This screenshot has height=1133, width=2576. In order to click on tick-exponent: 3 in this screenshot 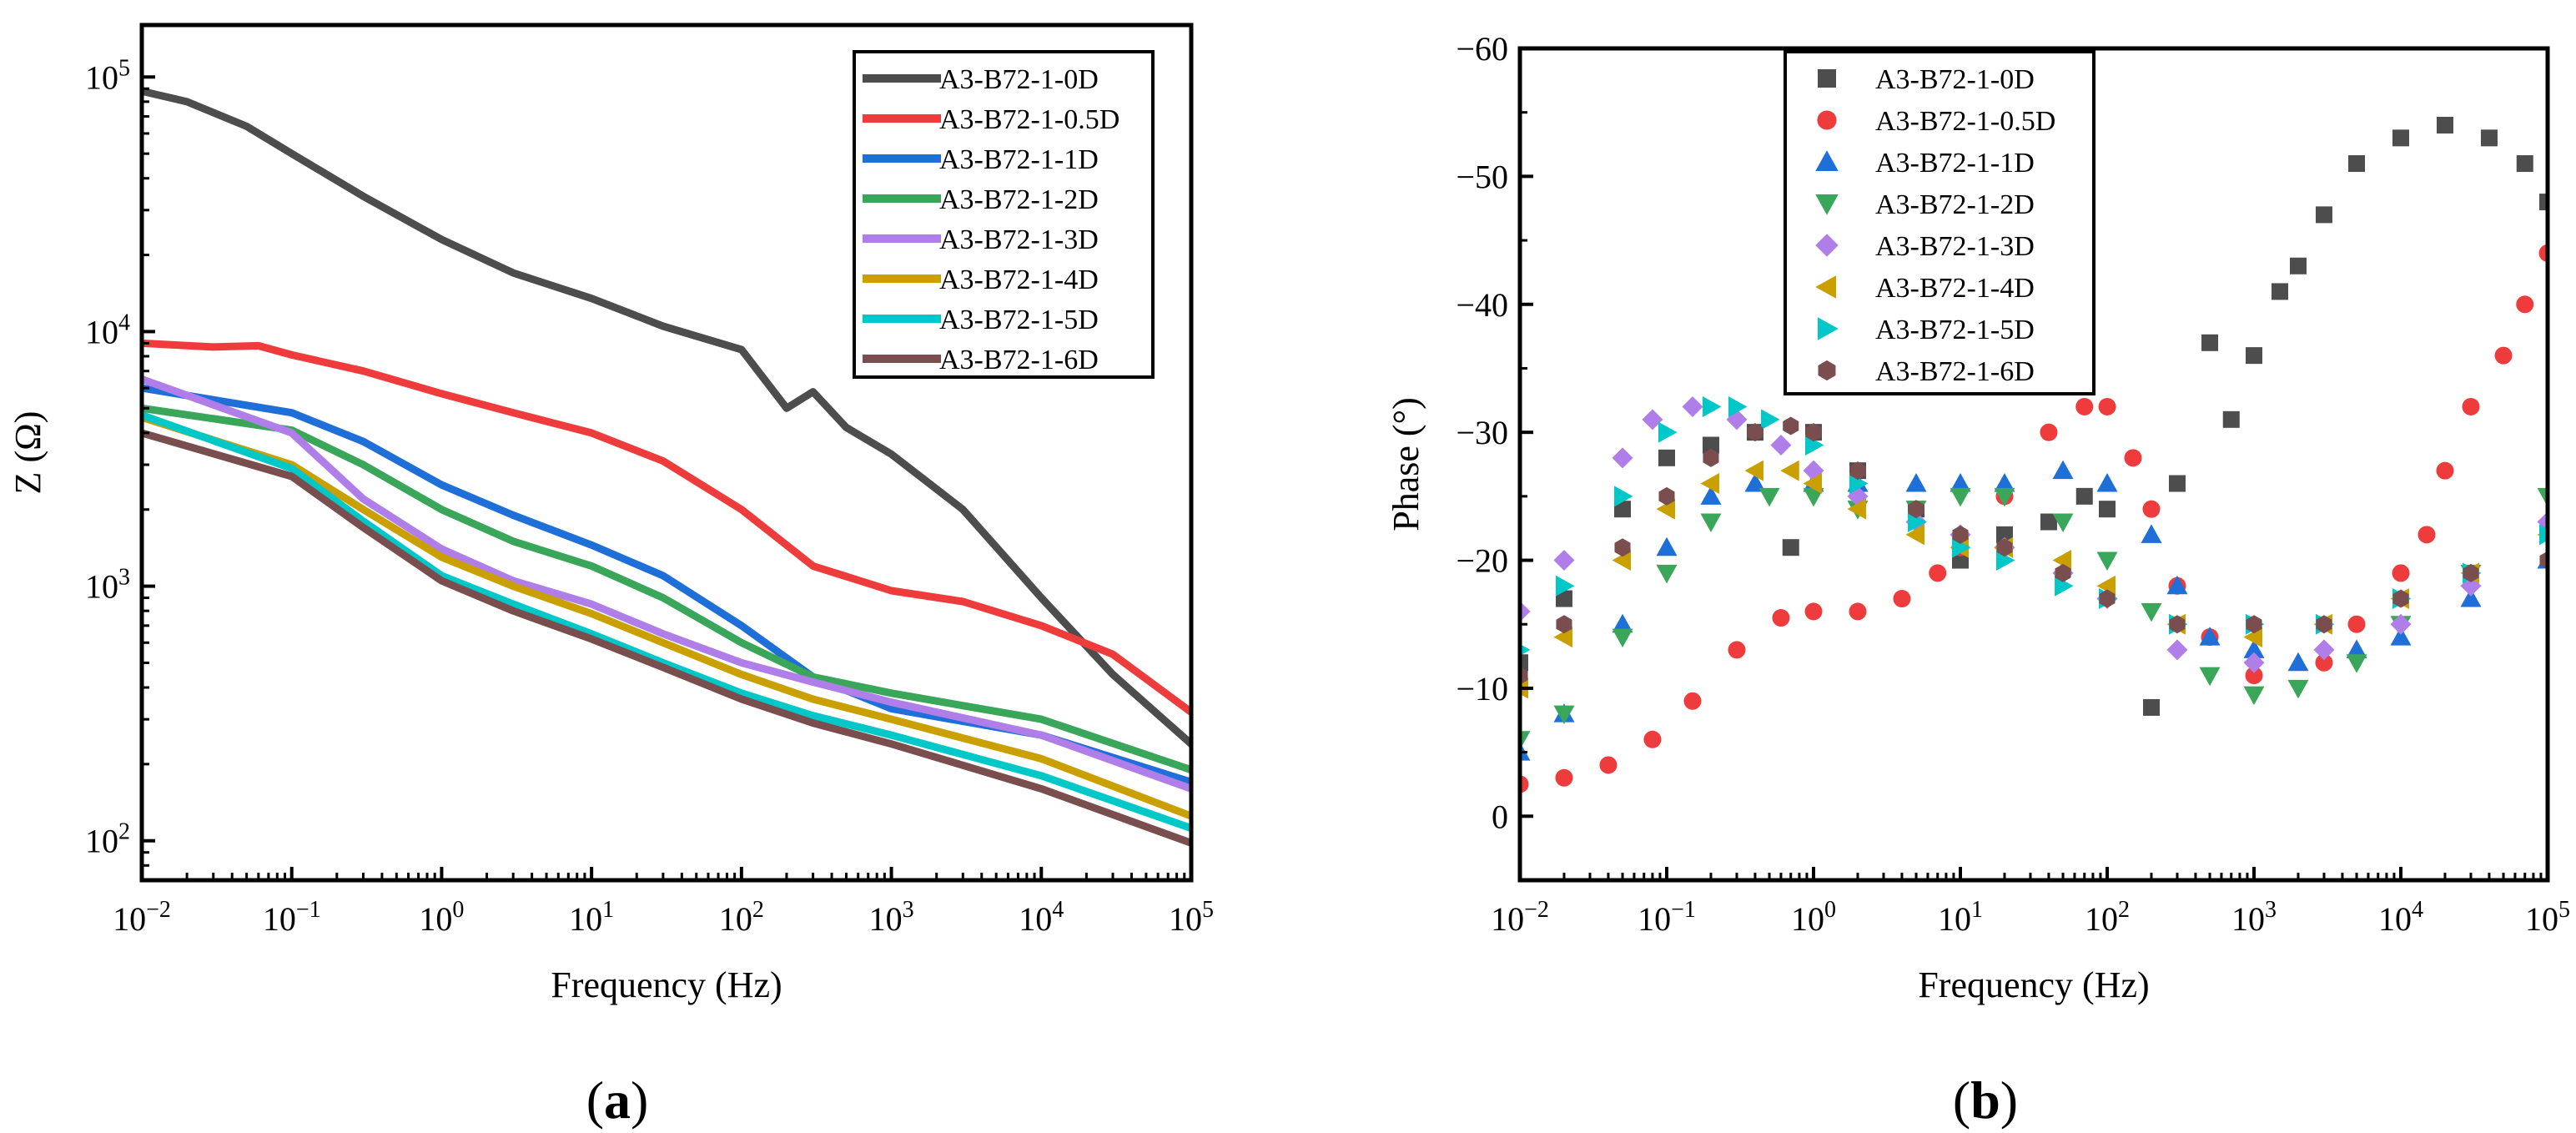, I will do `click(124, 578)`.